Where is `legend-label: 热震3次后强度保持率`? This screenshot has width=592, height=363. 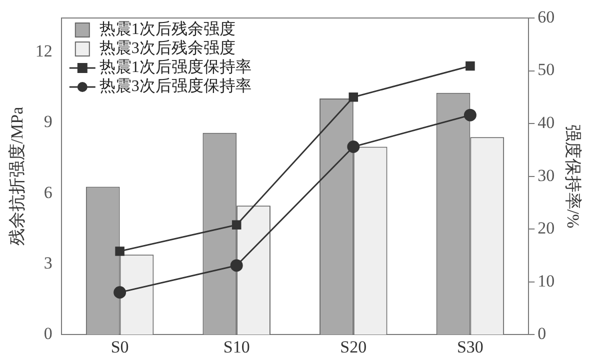
legend-label: 热震3次后强度保持率 is located at coordinates (175, 86).